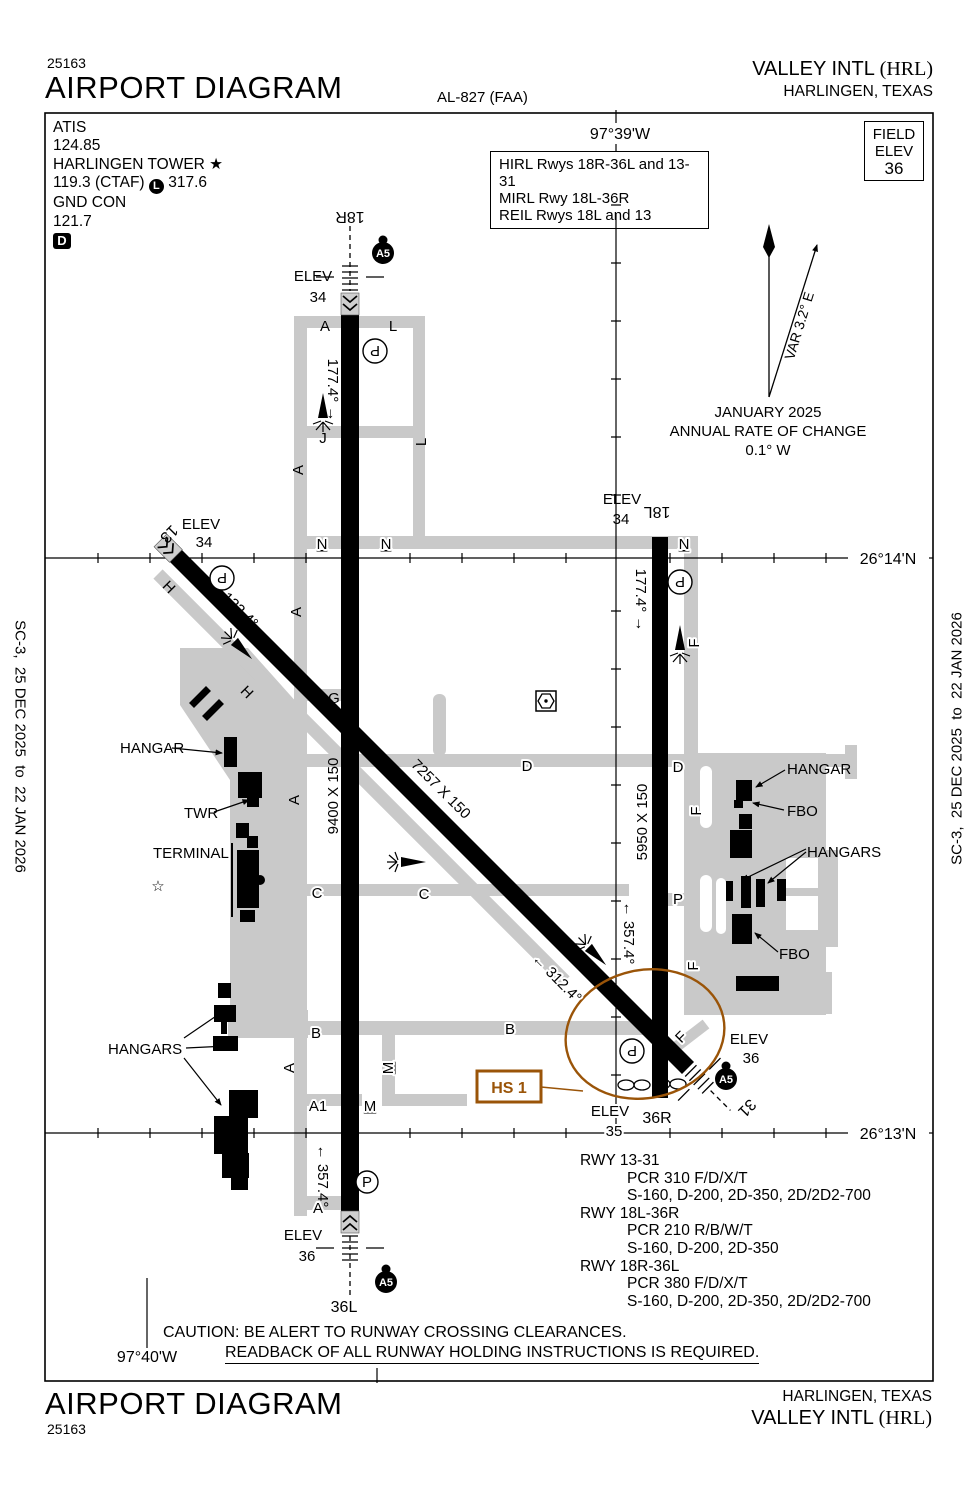 This screenshot has width=978, height=1500. I want to click on hangar-building-west, so click(230, 752).